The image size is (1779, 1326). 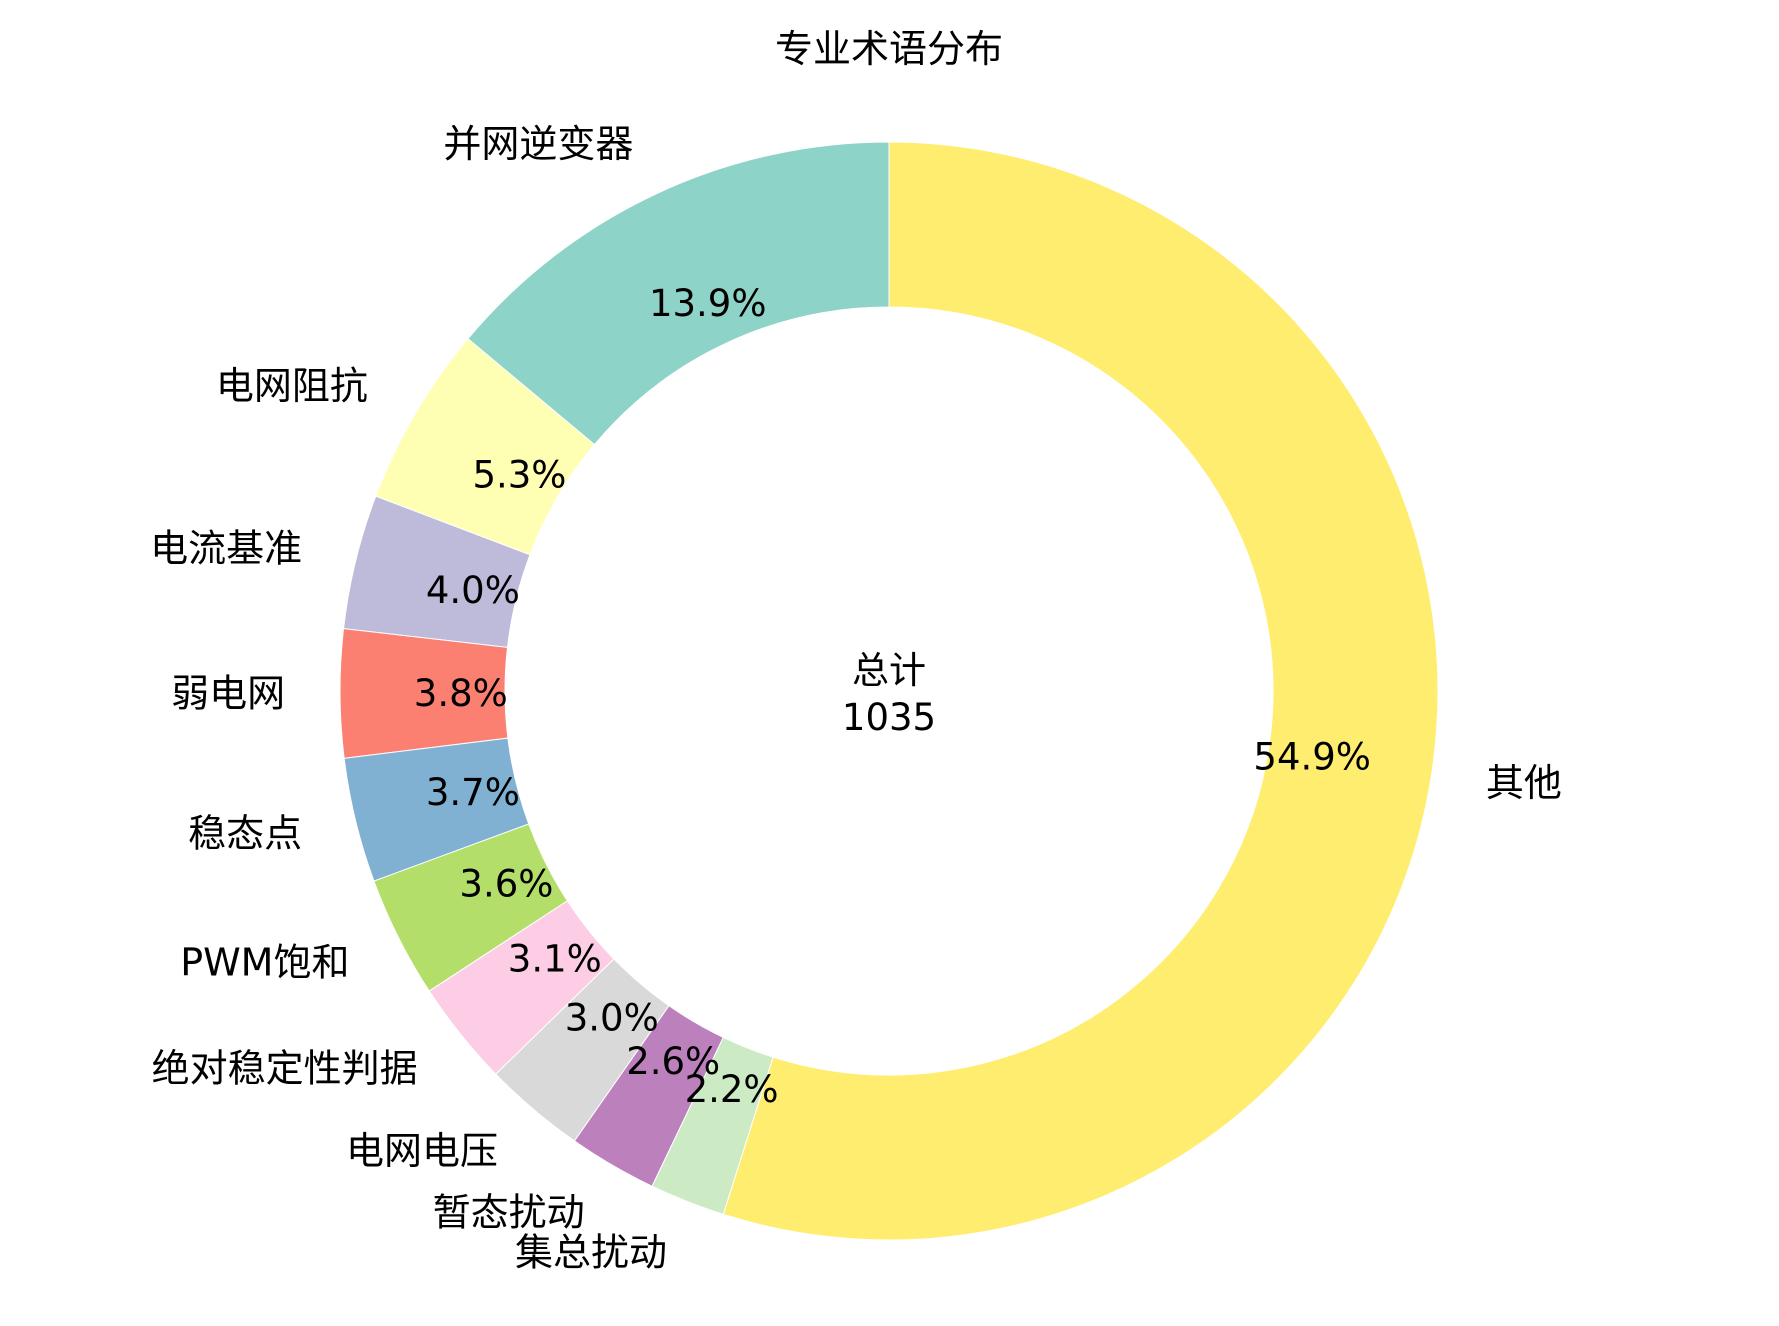 I want to click on slice-percent-label: 2.6%, so click(x=673, y=1061).